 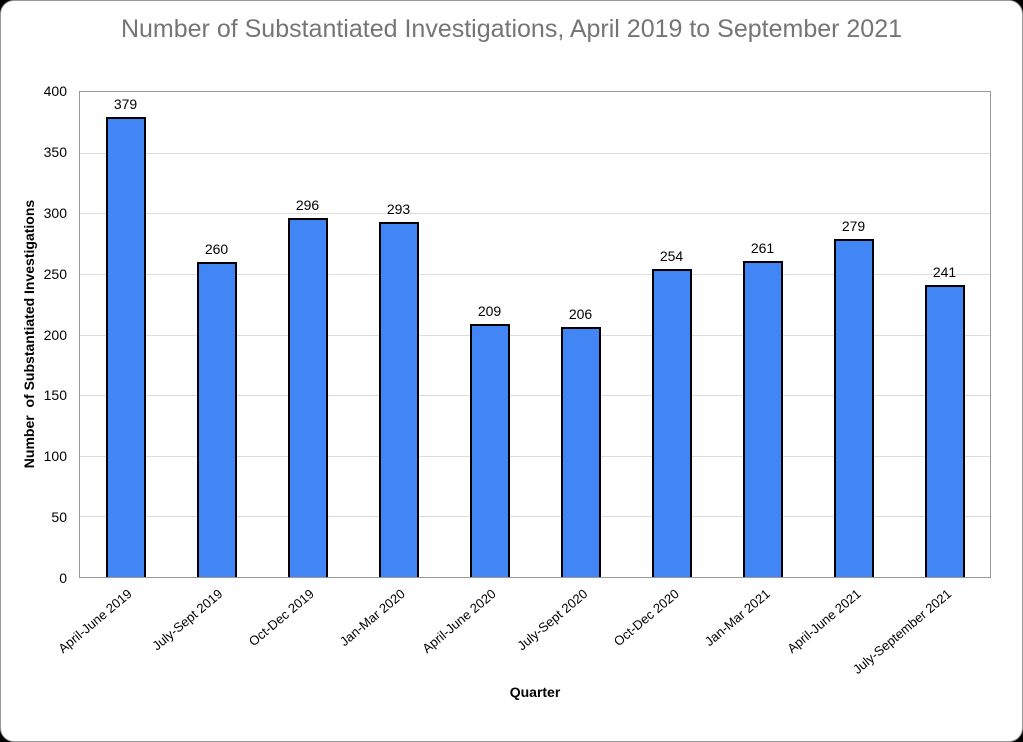 What do you see at coordinates (762, 248) in the screenshot?
I see `bar-value-label: 261` at bounding box center [762, 248].